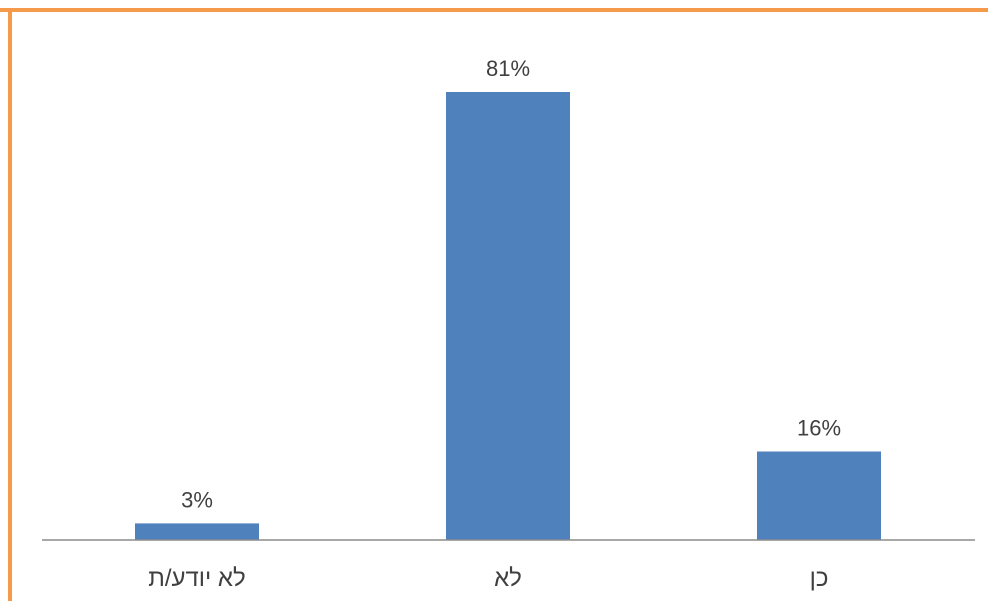 The height and width of the screenshot is (601, 988). Describe the element at coordinates (197, 499) in the screenshot. I see `data-label-1: 3%` at that location.